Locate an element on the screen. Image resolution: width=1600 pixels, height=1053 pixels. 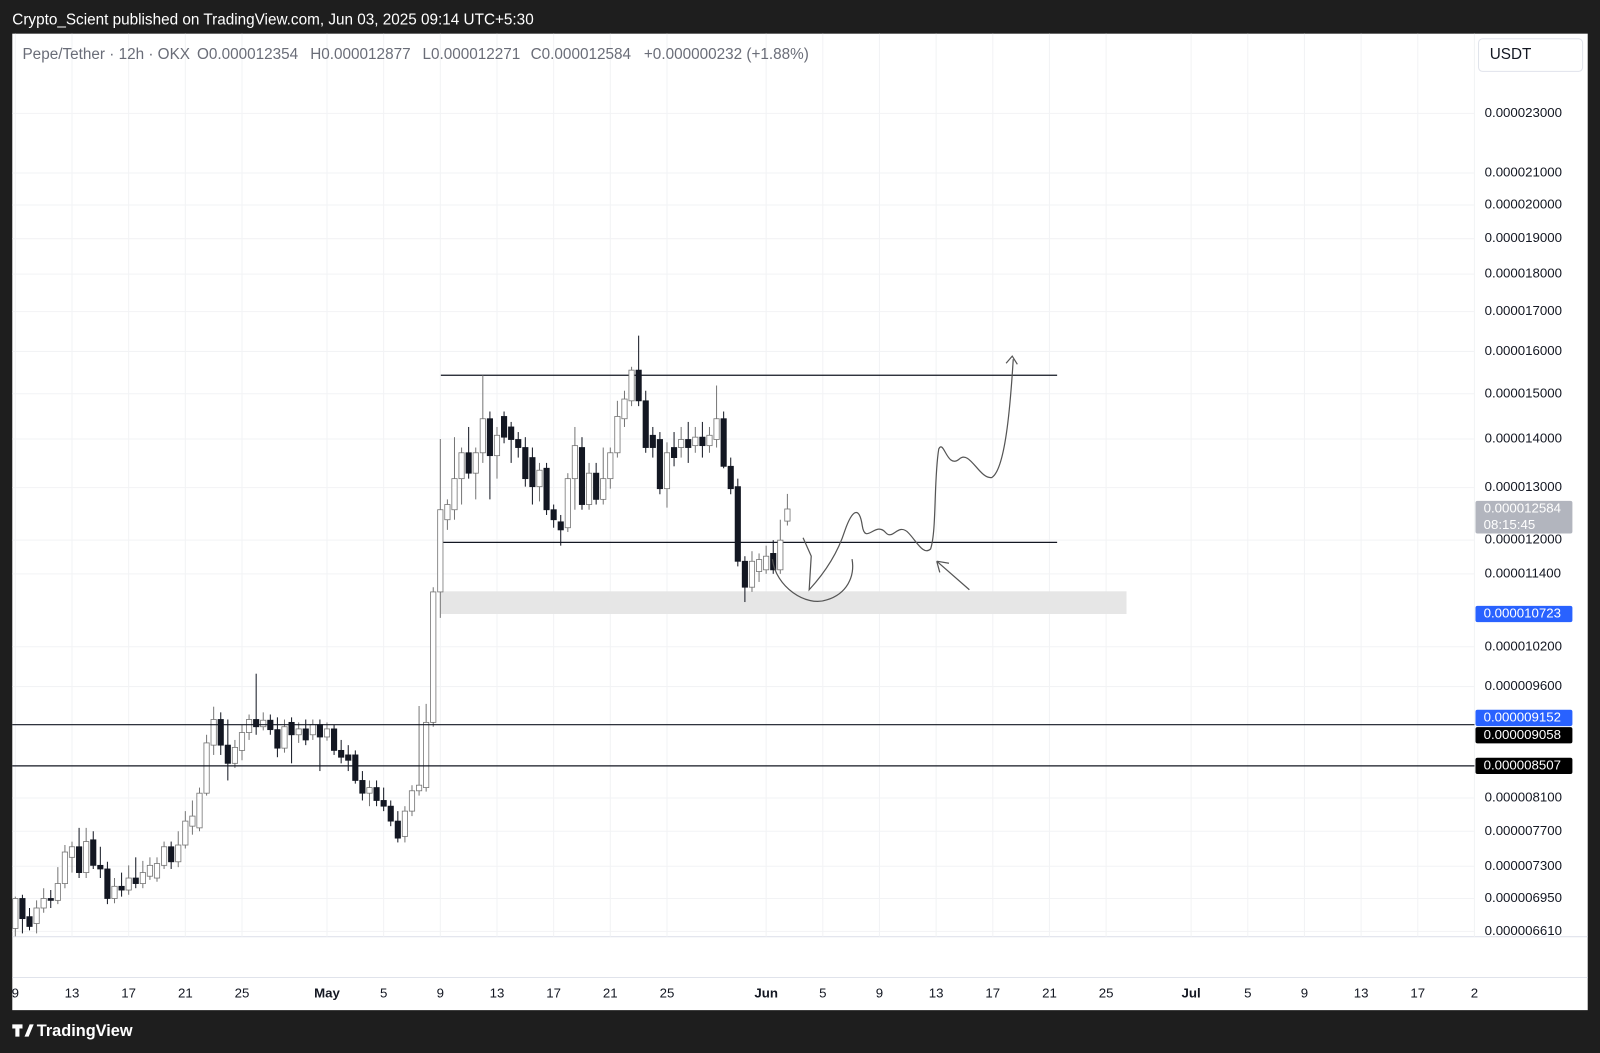
y-tick-label: 0.000009600 is located at coordinates (1523, 685).